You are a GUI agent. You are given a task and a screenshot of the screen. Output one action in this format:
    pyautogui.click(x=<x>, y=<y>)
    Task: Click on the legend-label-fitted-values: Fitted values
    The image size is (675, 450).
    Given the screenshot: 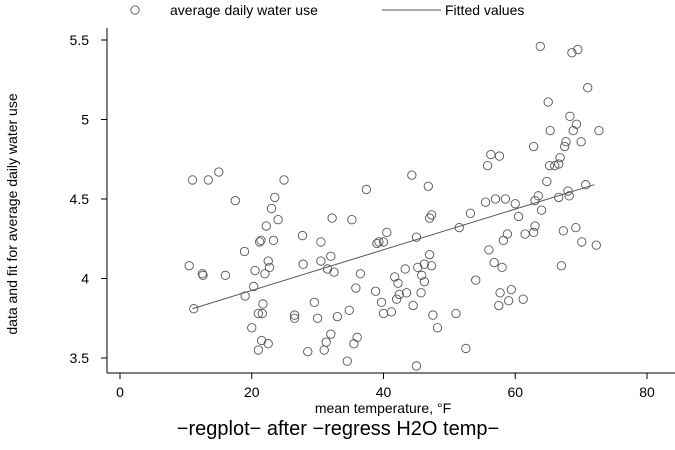 What is the action you would take?
    pyautogui.click(x=484, y=10)
    